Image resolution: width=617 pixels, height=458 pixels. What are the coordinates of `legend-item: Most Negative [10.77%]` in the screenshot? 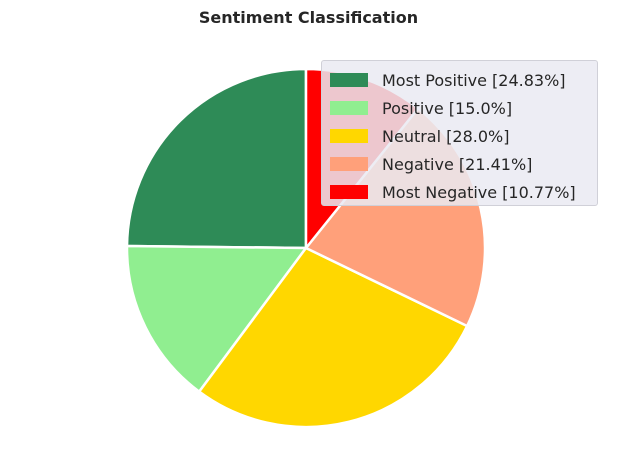 It's located at (463, 192).